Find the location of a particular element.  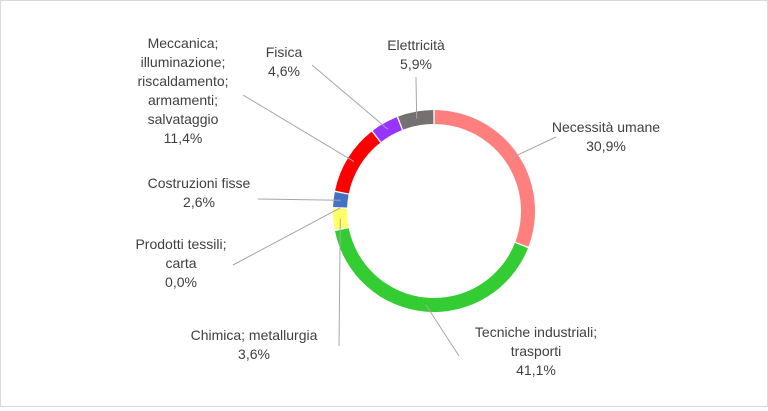

slice-label: Costruzioni fisse 2,6% is located at coordinates (199, 192).